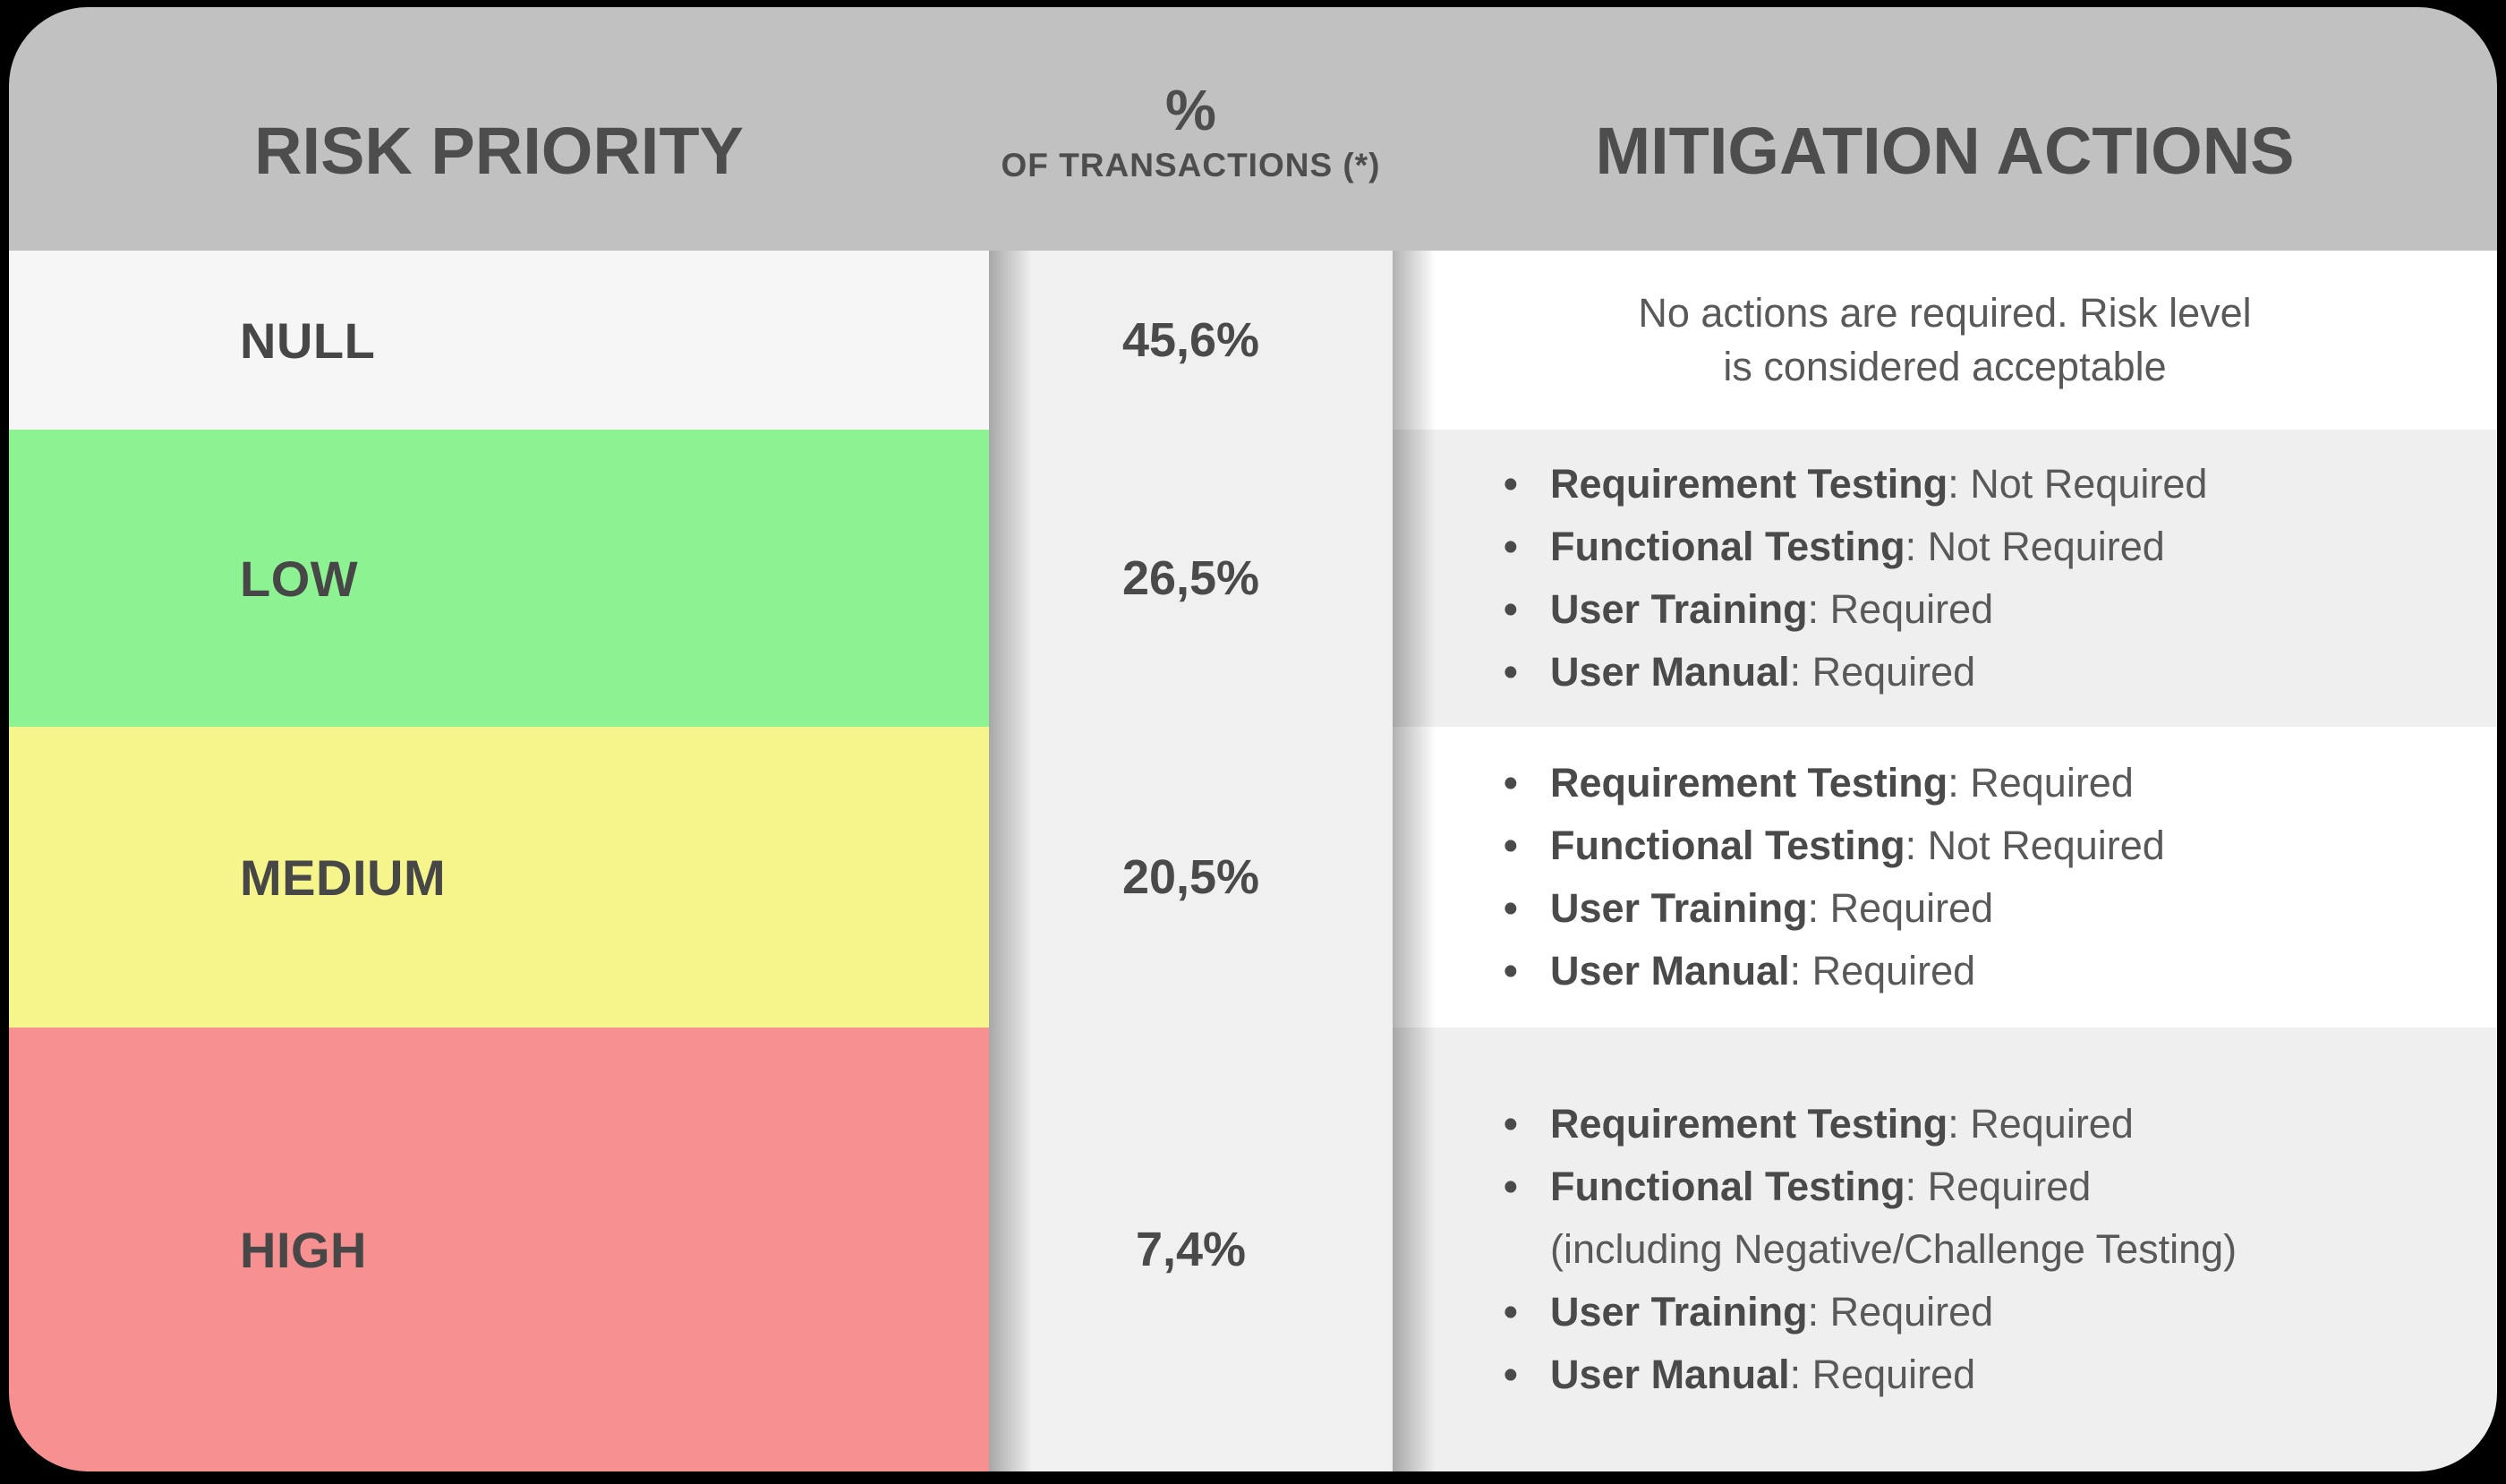 The image size is (2506, 1484). What do you see at coordinates (1894, 1249) in the screenshot?
I see `action-note: (including Negative/Challenge Testing)` at bounding box center [1894, 1249].